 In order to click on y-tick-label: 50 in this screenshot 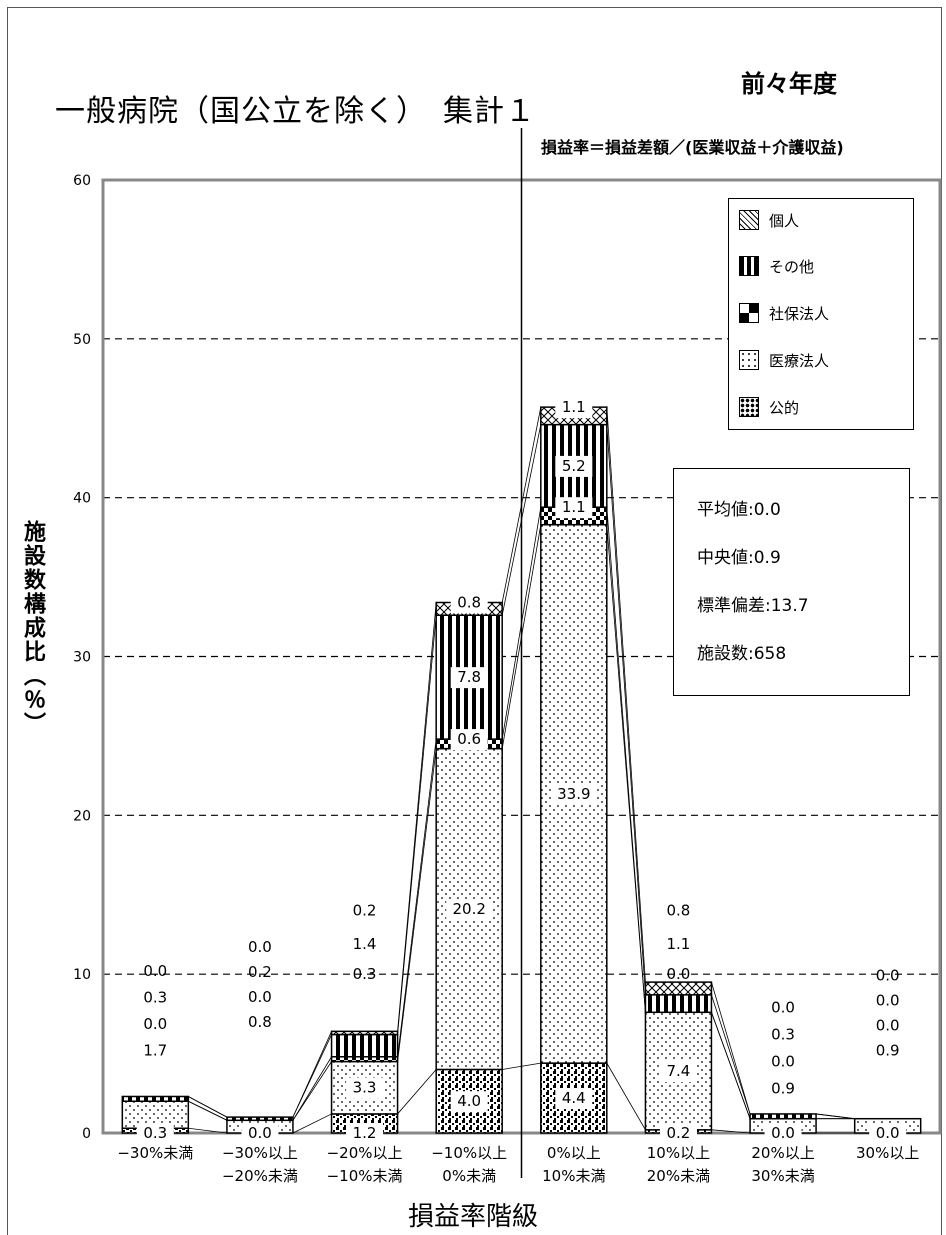, I will do `click(82, 340)`.